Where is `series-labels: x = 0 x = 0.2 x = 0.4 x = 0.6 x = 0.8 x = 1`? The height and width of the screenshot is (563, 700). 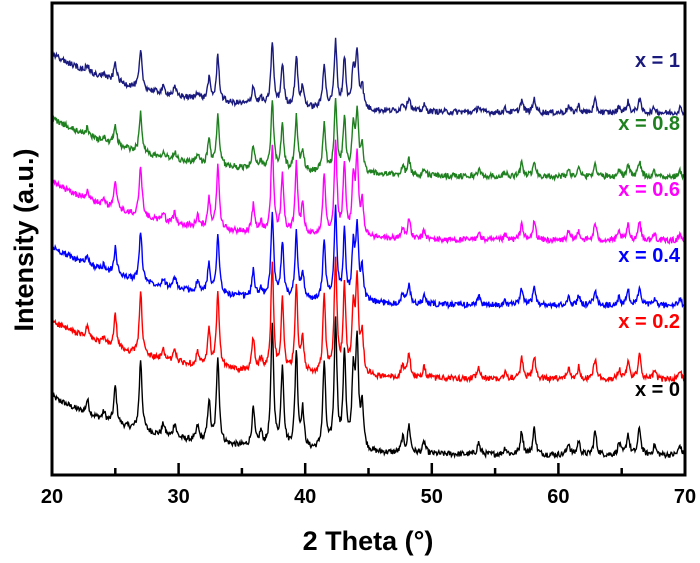
series-labels: x = 0 x = 0.2 x = 0.4 x = 0.6 x = 0.8 x = 1 is located at coordinates (649, 225).